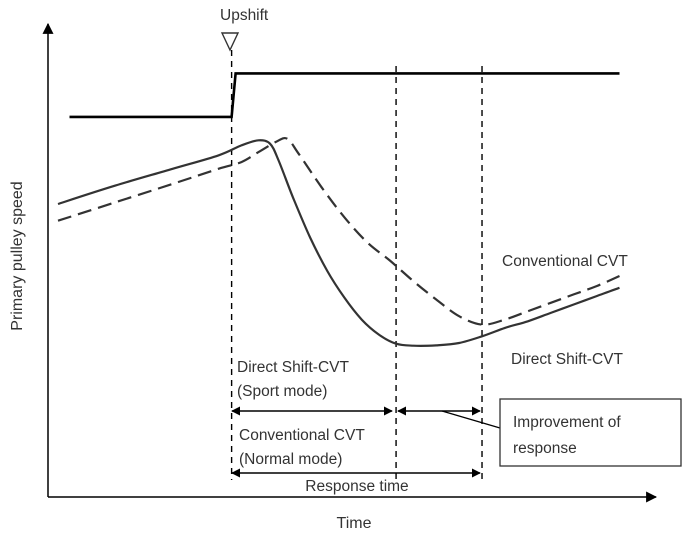 This screenshot has width=692, height=538. What do you see at coordinates (290, 459) in the screenshot?
I see `conventional-mode-label-line2: (Normal mode)` at bounding box center [290, 459].